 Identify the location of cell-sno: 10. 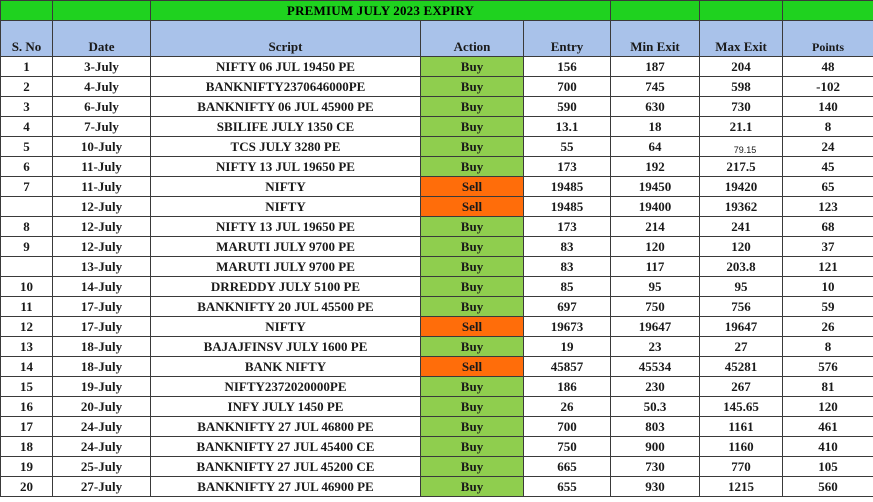
(26, 286).